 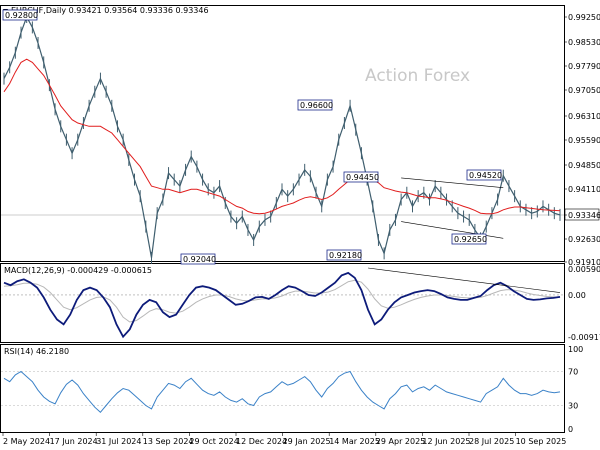 I want to click on x-tick-label: 17 Jun 2024, so click(x=74, y=441).